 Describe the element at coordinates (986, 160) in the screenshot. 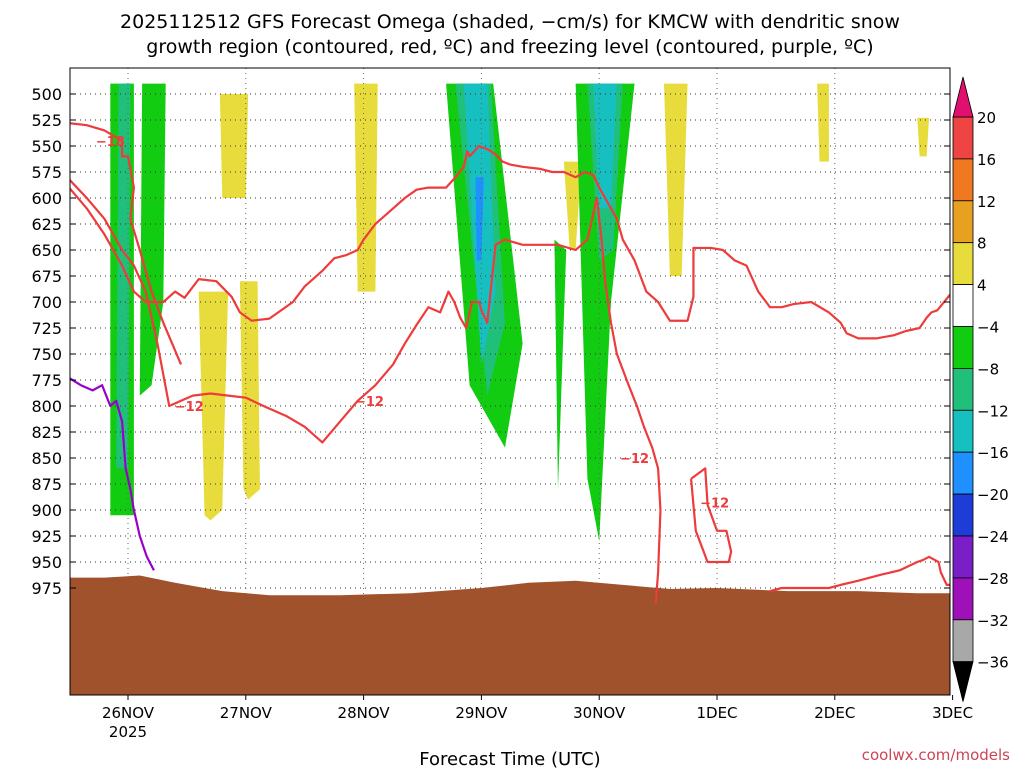

I see `colorbar-tick-label: 16` at that location.